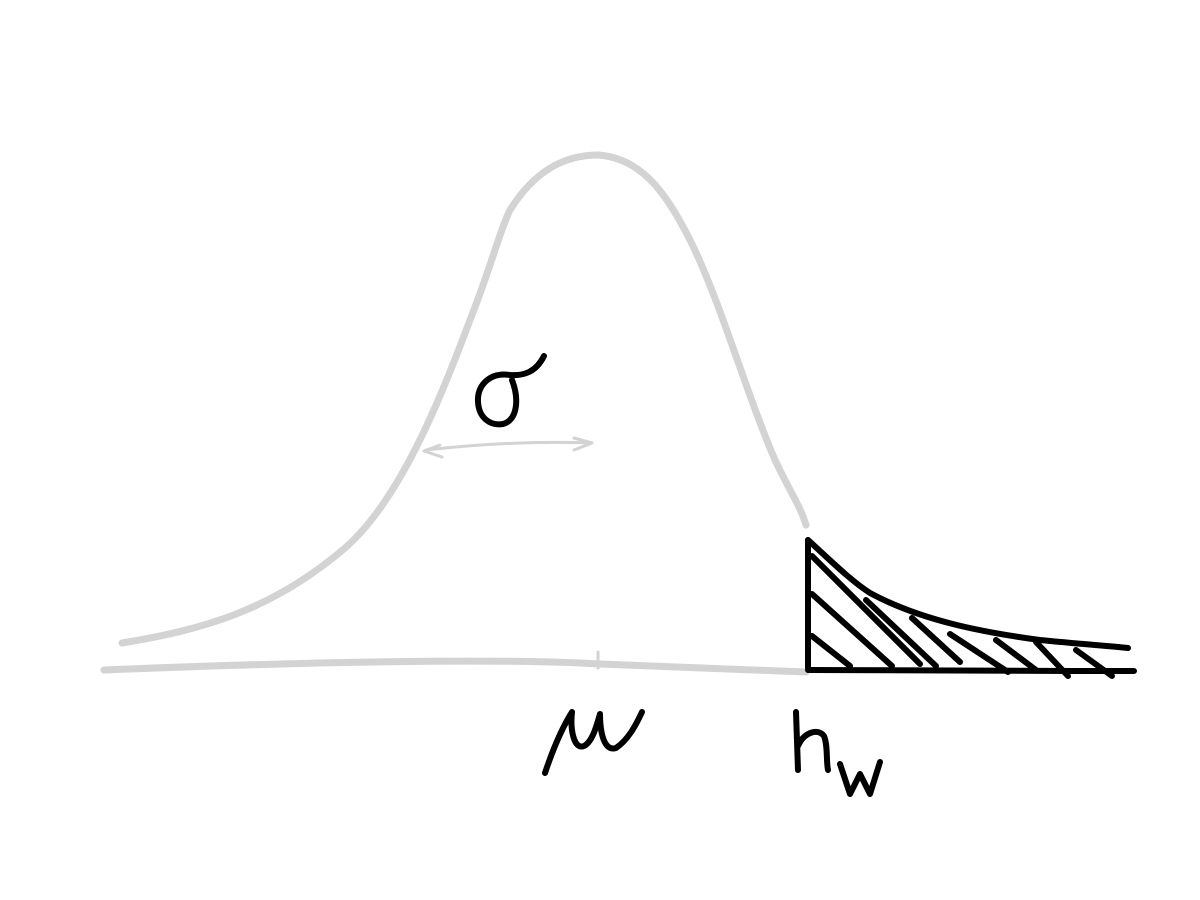  Describe the element at coordinates (508, 447) in the screenshot. I see `std-dev-arrow` at that location.